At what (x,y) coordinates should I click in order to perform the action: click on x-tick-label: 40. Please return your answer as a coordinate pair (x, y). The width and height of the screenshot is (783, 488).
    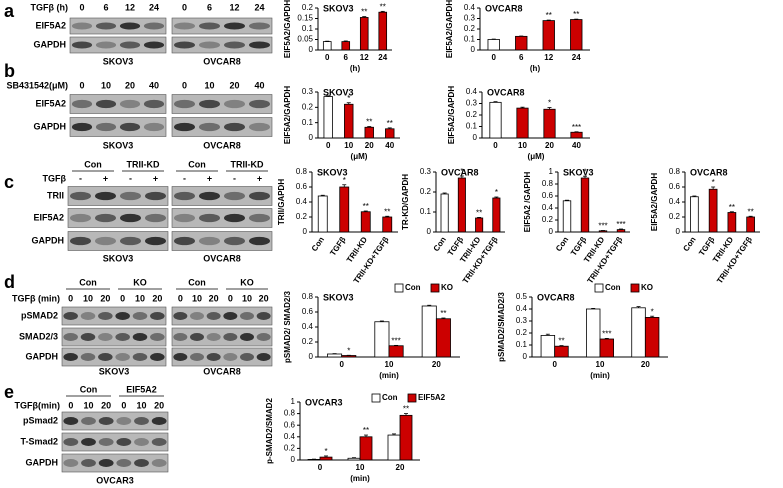
    Looking at the image, I should click on (576, 145).